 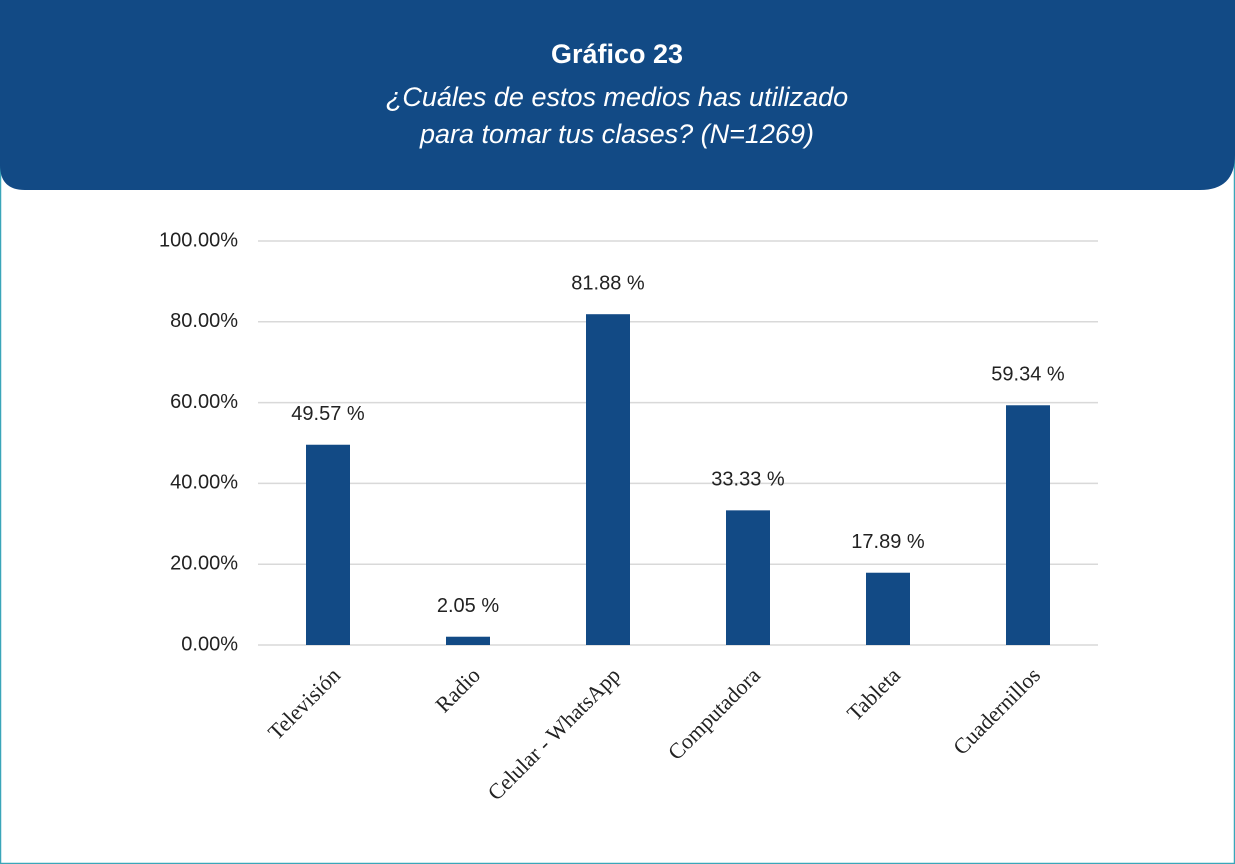 I want to click on y-tick-label: 20.00%, so click(x=204, y=563).